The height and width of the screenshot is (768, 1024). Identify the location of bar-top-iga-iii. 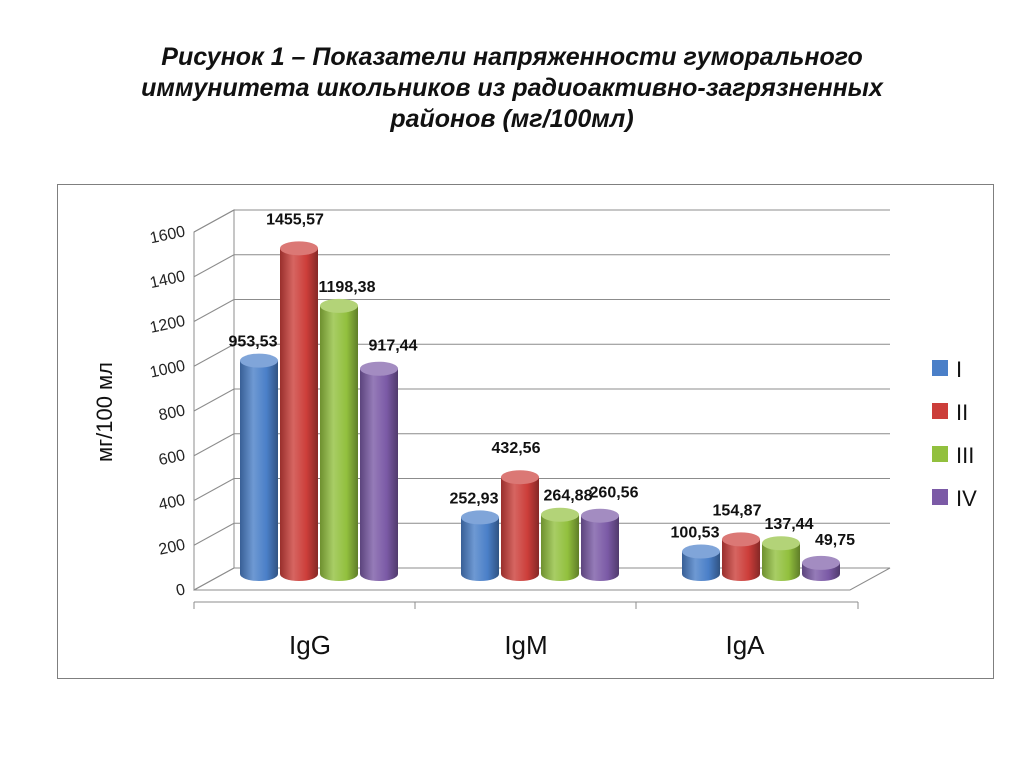
(781, 543).